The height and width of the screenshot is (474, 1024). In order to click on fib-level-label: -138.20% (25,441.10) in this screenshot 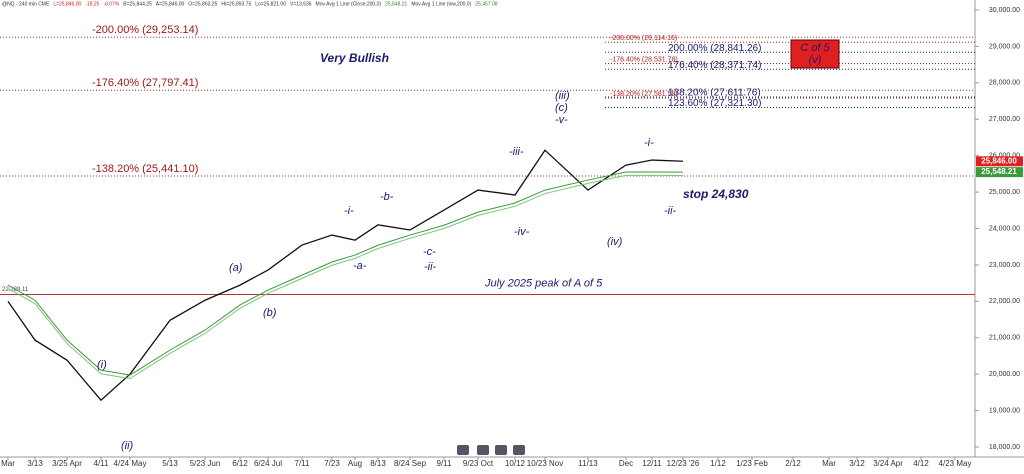, I will do `click(145, 169)`.